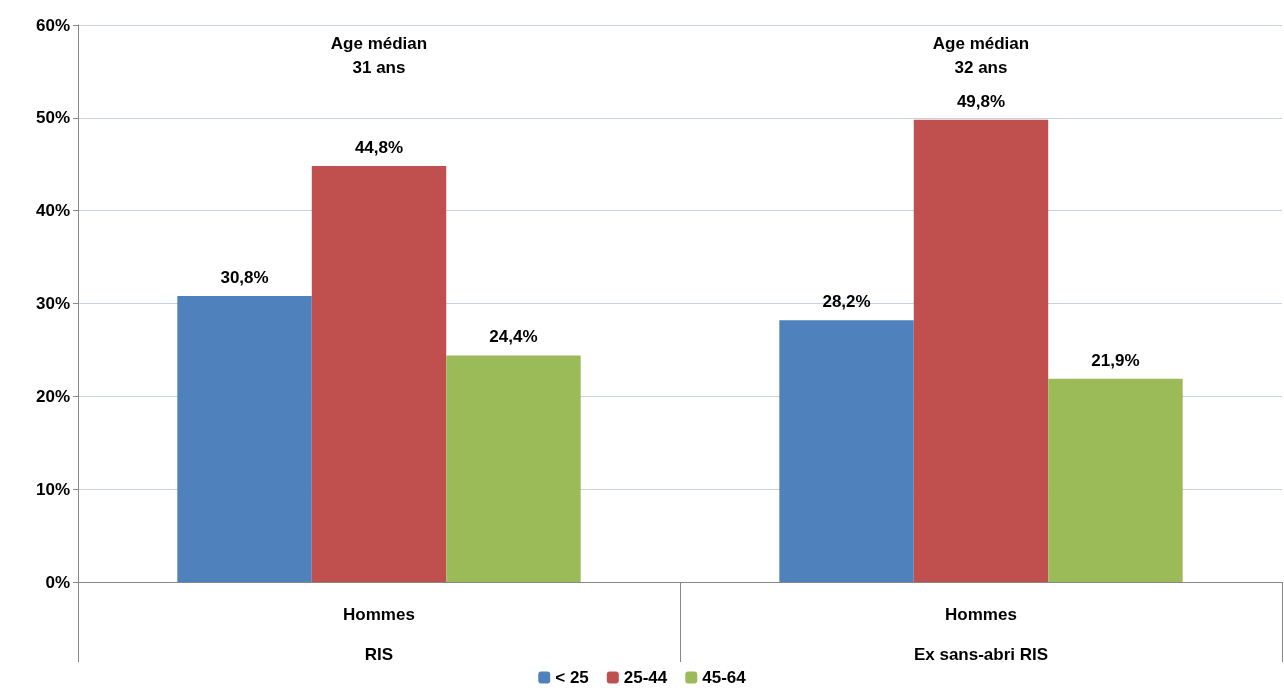  I want to click on y-tick-label: 50%, so click(52, 118).